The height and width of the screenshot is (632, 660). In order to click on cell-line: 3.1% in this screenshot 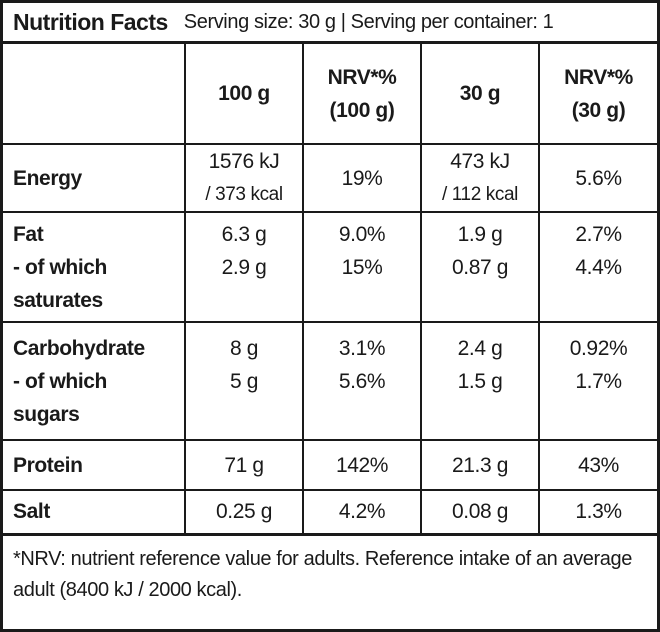, I will do `click(362, 348)`.